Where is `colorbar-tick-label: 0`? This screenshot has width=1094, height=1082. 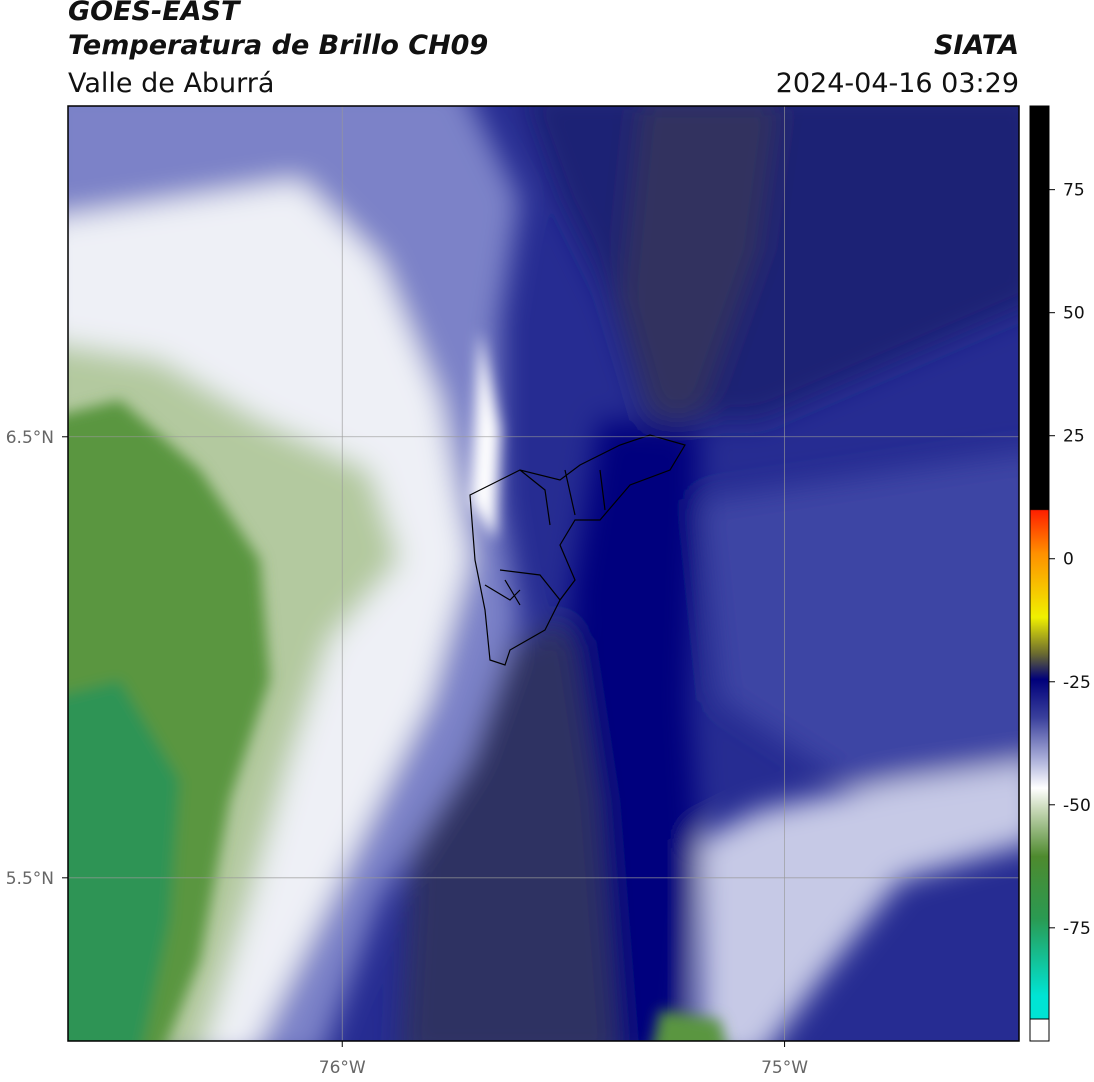 colorbar-tick-label: 0 is located at coordinates (1068, 560).